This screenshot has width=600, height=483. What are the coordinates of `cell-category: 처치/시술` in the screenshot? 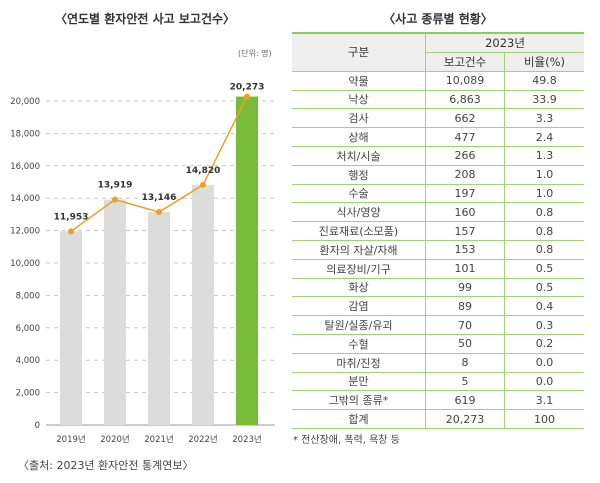 It's located at (359, 156).